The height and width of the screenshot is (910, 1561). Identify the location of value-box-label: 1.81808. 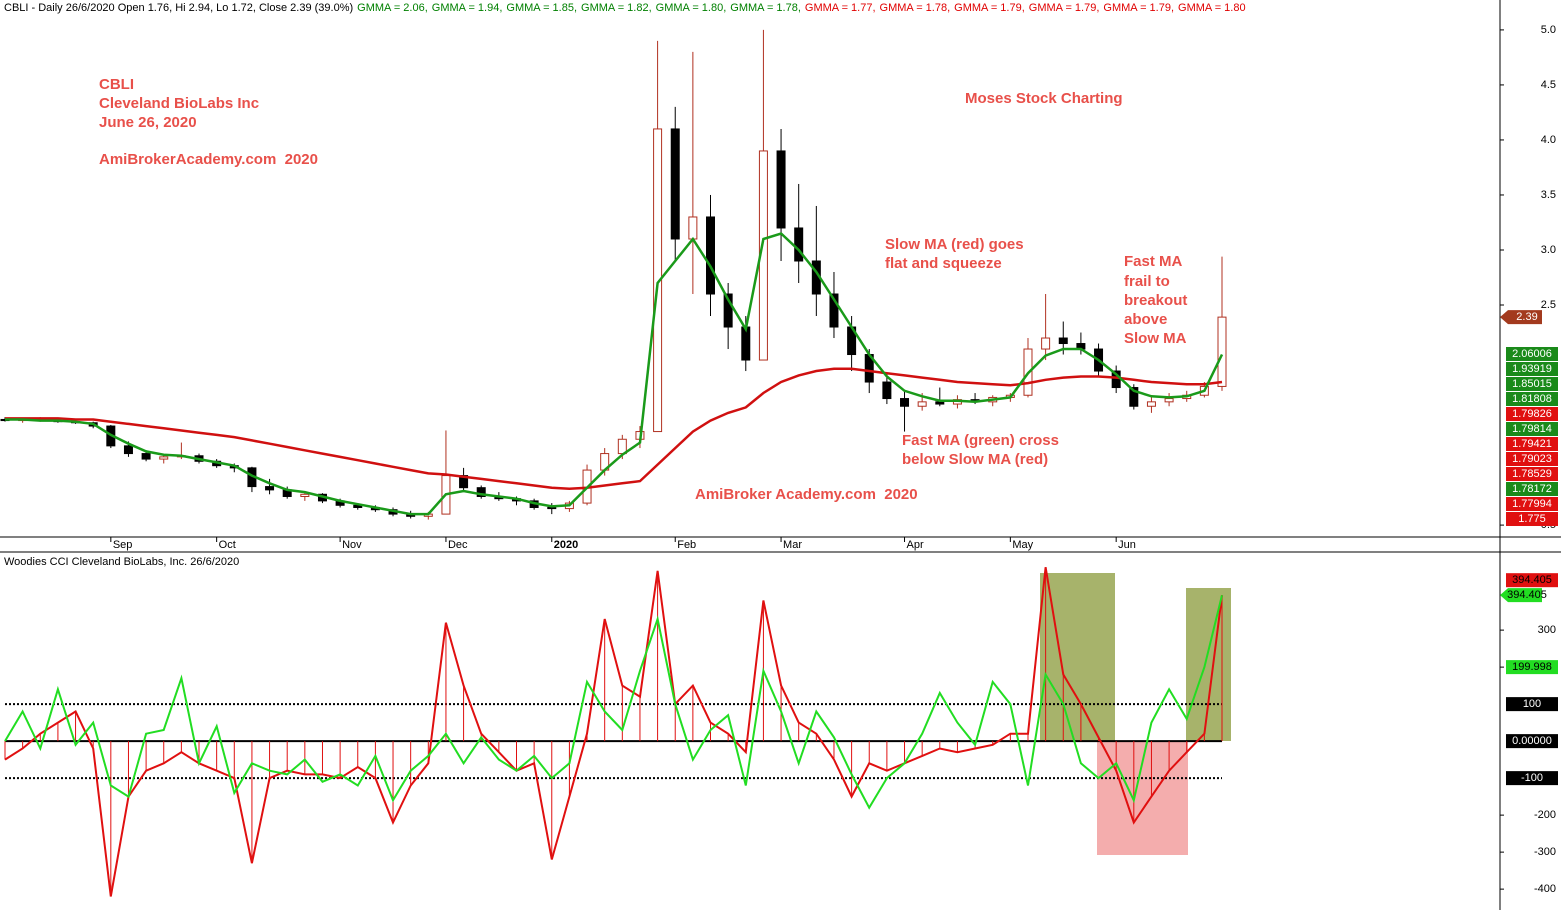
(1532, 399).